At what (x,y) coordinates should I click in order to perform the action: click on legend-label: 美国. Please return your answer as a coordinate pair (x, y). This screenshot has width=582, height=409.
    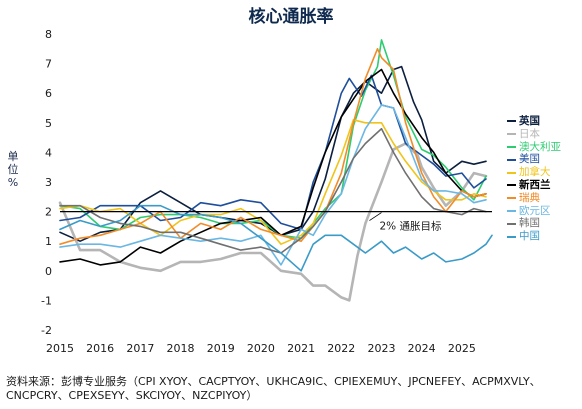
    Looking at the image, I should click on (529, 159).